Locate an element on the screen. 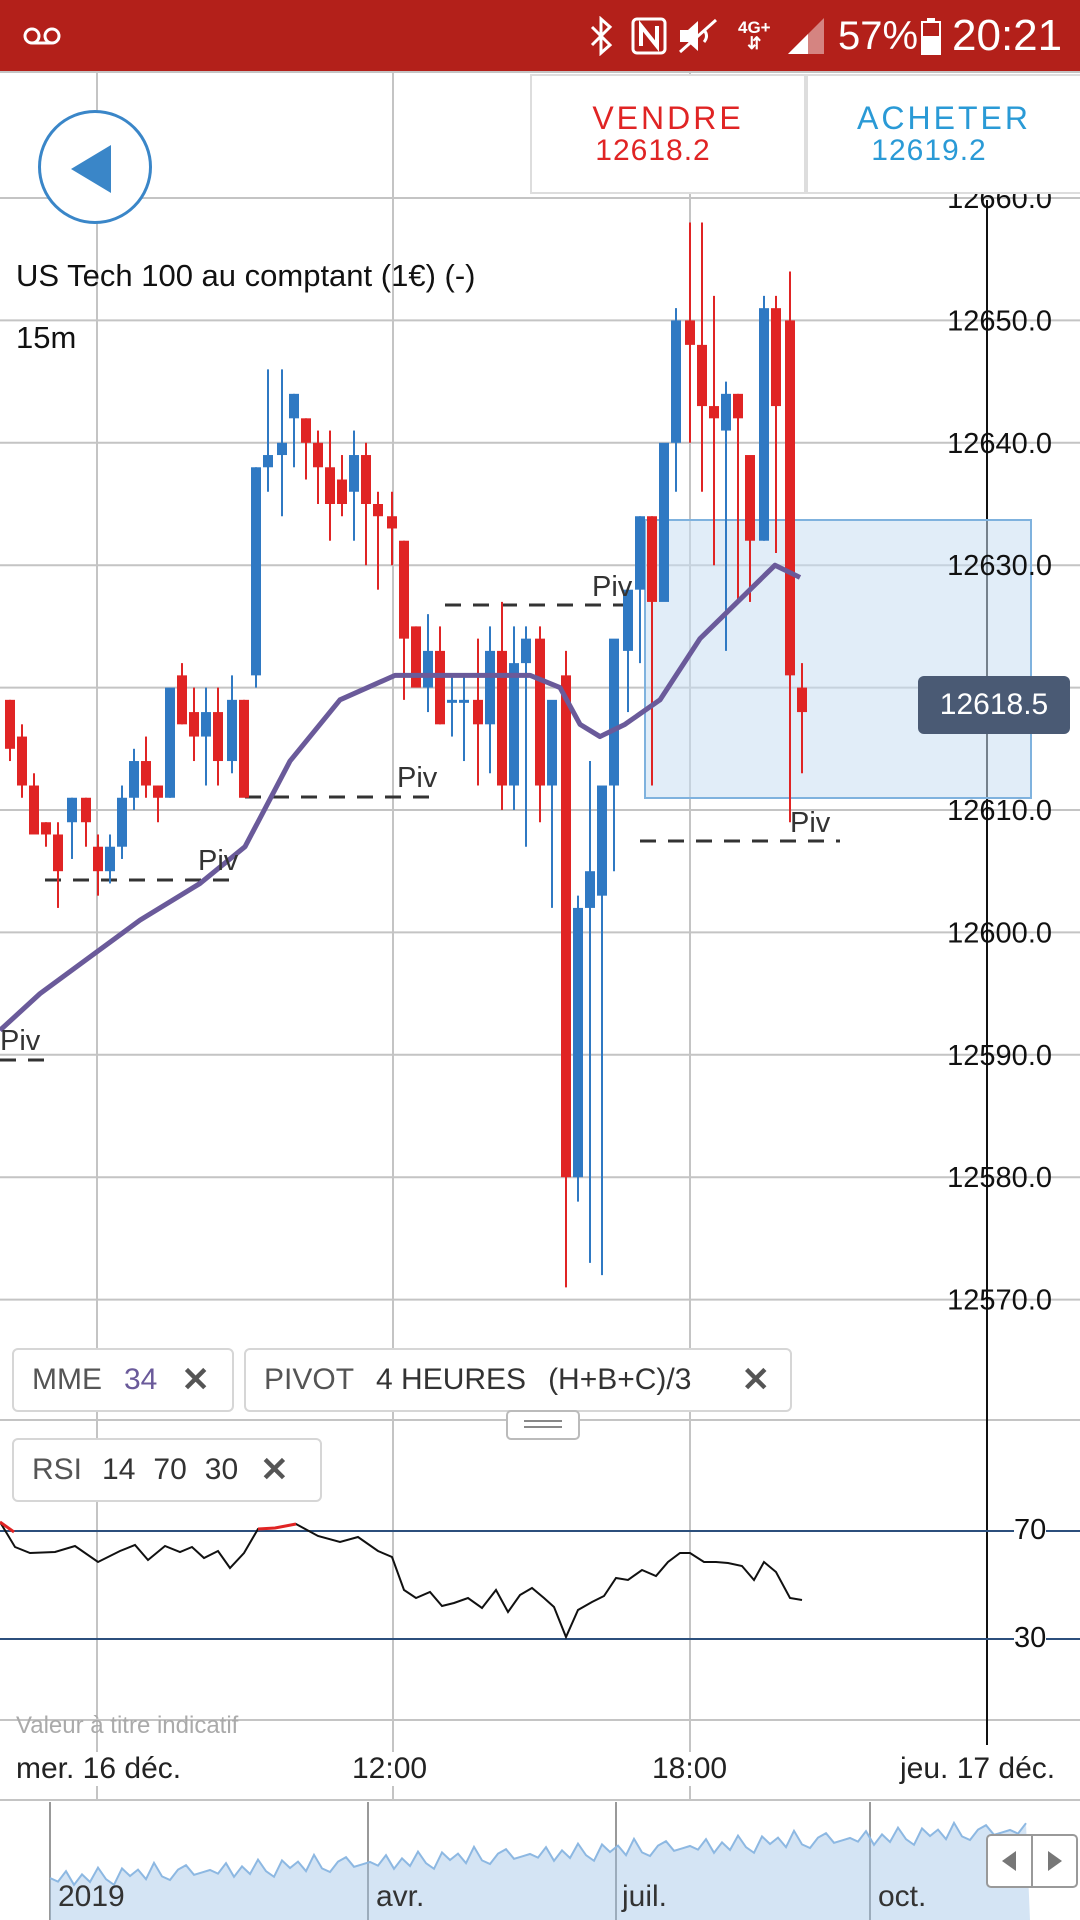 The width and height of the screenshot is (1080, 1920). voicemail-icon is located at coordinates (42, 36).